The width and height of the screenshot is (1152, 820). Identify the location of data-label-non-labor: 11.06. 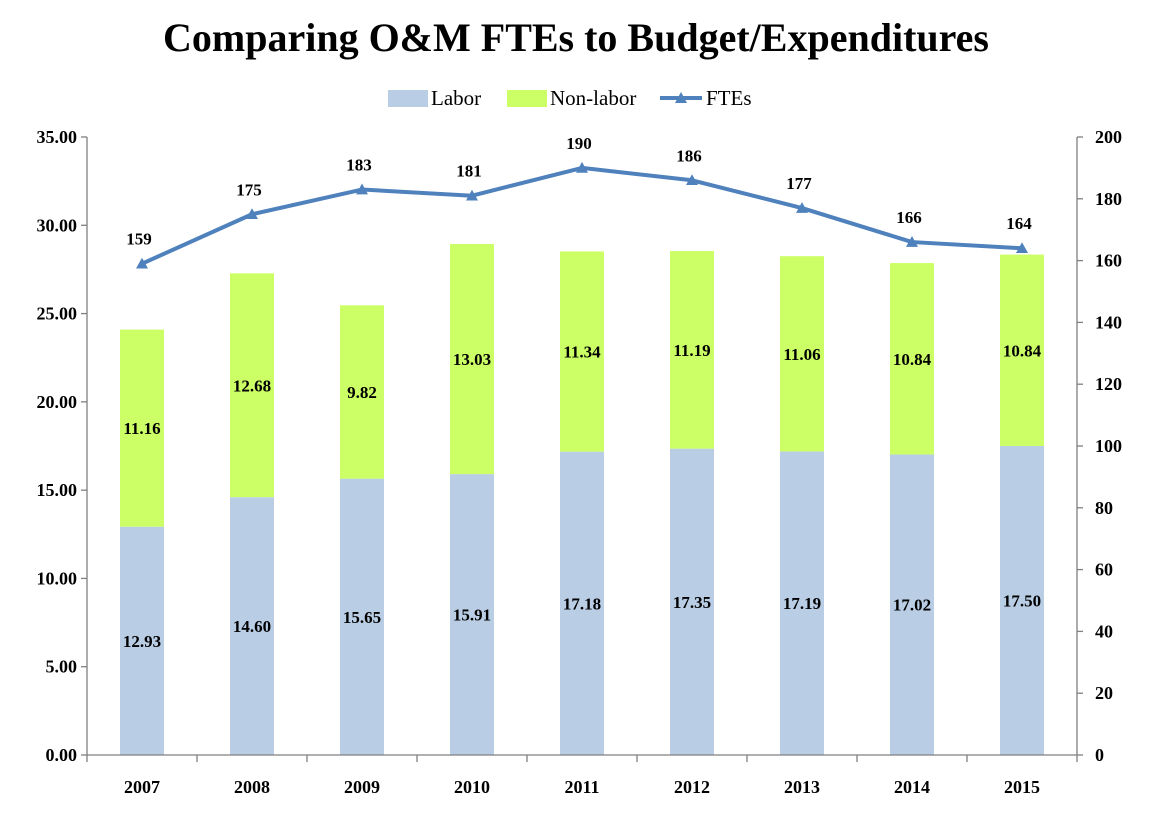
(801, 354).